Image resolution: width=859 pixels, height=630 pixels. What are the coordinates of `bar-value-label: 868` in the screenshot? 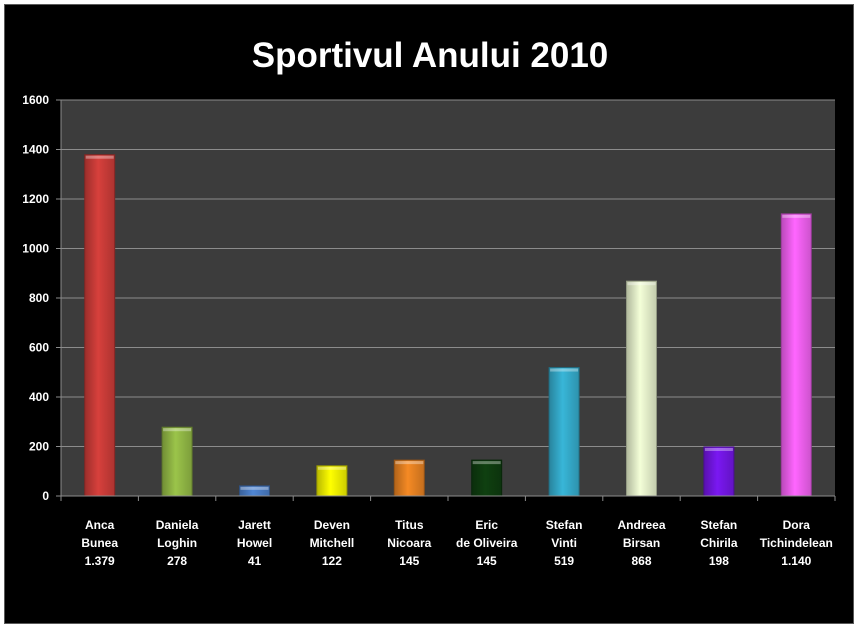 It's located at (641, 561).